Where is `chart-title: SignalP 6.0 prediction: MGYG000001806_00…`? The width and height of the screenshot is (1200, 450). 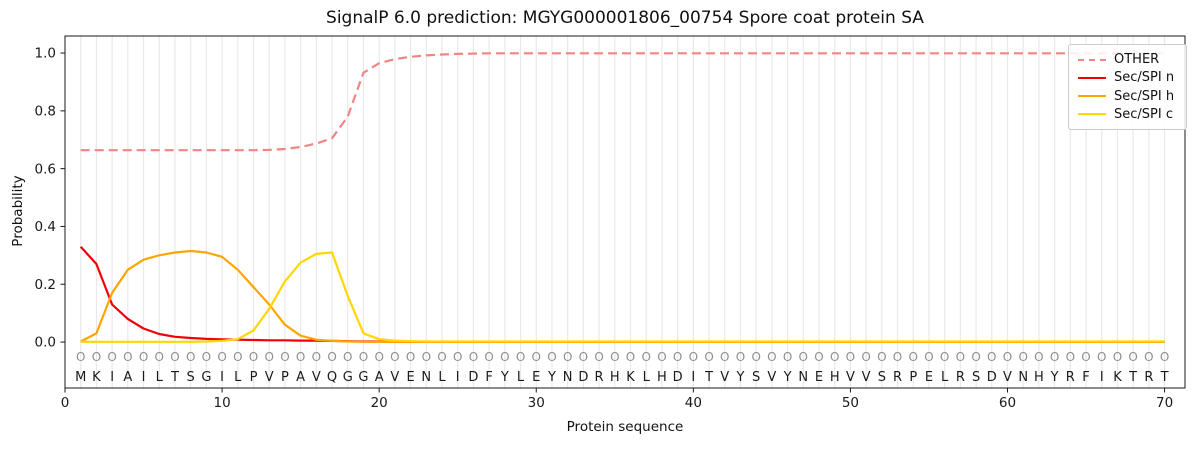 chart-title: SignalP 6.0 prediction: MGYG000001806_00… is located at coordinates (625, 18).